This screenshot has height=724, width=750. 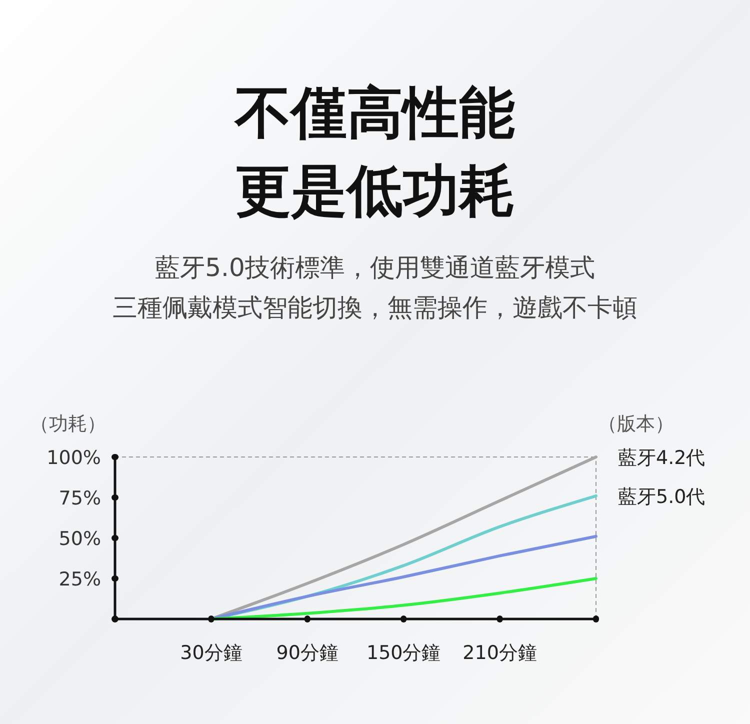 I want to click on x-tick-label: 210分鐘, so click(x=499, y=653).